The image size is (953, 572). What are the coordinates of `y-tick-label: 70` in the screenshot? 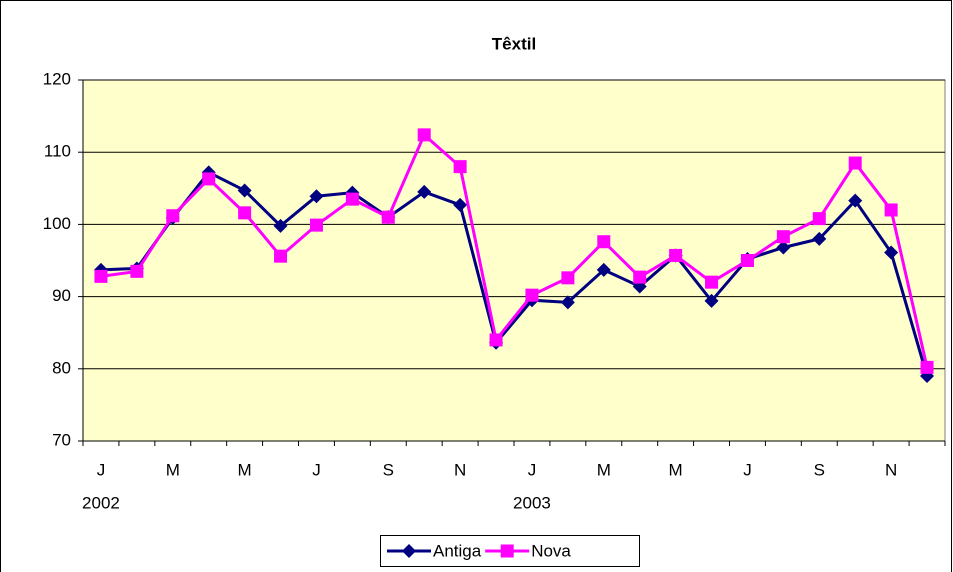 It's located at (61, 439).